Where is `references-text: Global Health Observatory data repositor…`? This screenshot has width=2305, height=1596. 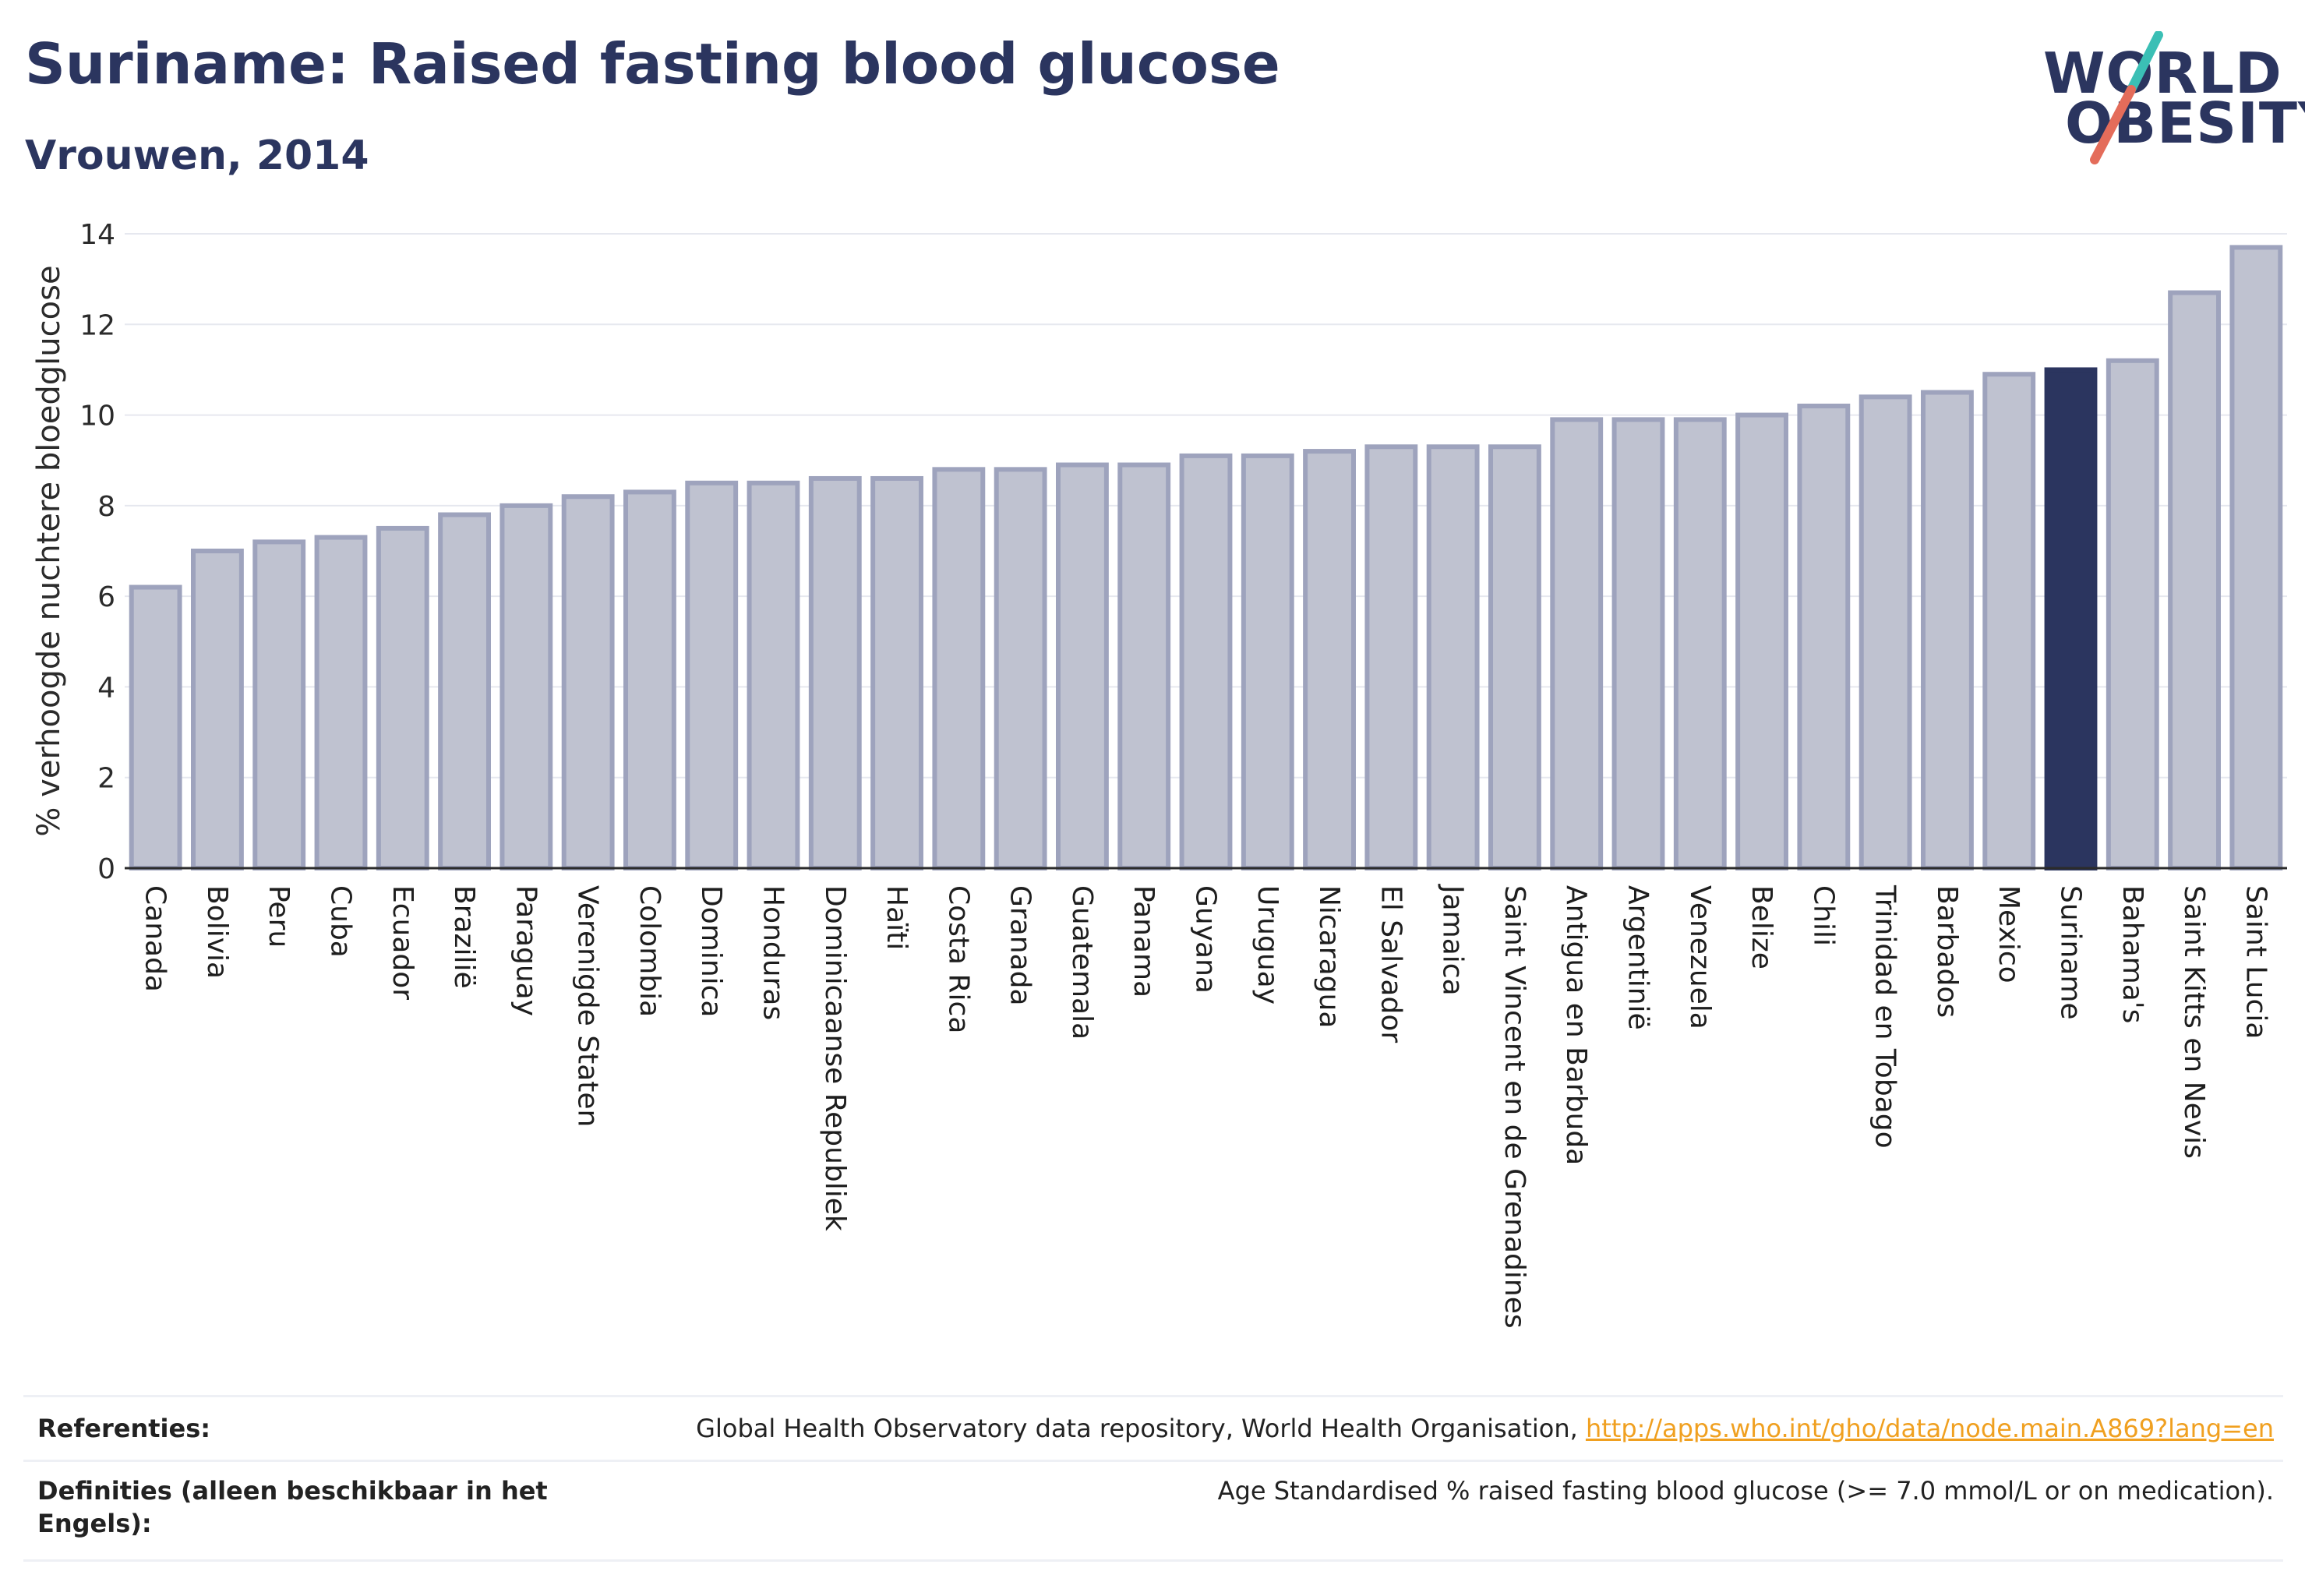
references-text: Global Health Observatory data repositor… is located at coordinates (1485, 1428).